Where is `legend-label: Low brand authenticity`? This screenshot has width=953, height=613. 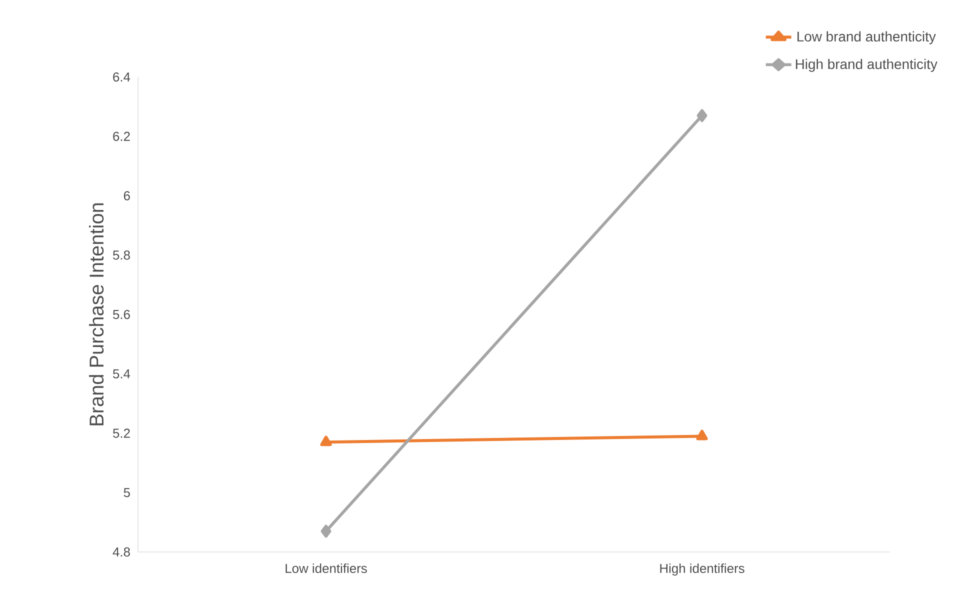
legend-label: Low brand authenticity is located at coordinates (867, 37).